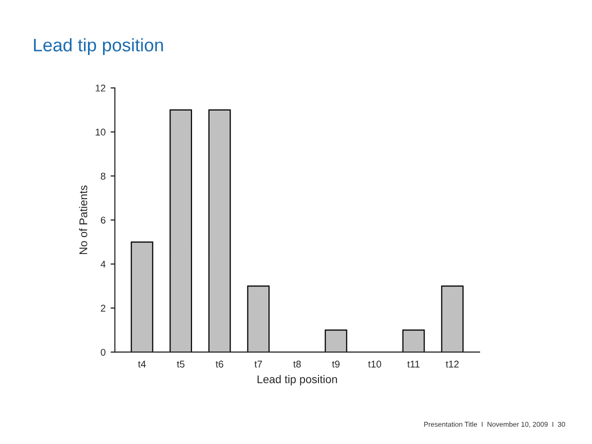 The image size is (592, 444). Describe the element at coordinates (375, 364) in the screenshot. I see `x-tick-label: t10` at that location.